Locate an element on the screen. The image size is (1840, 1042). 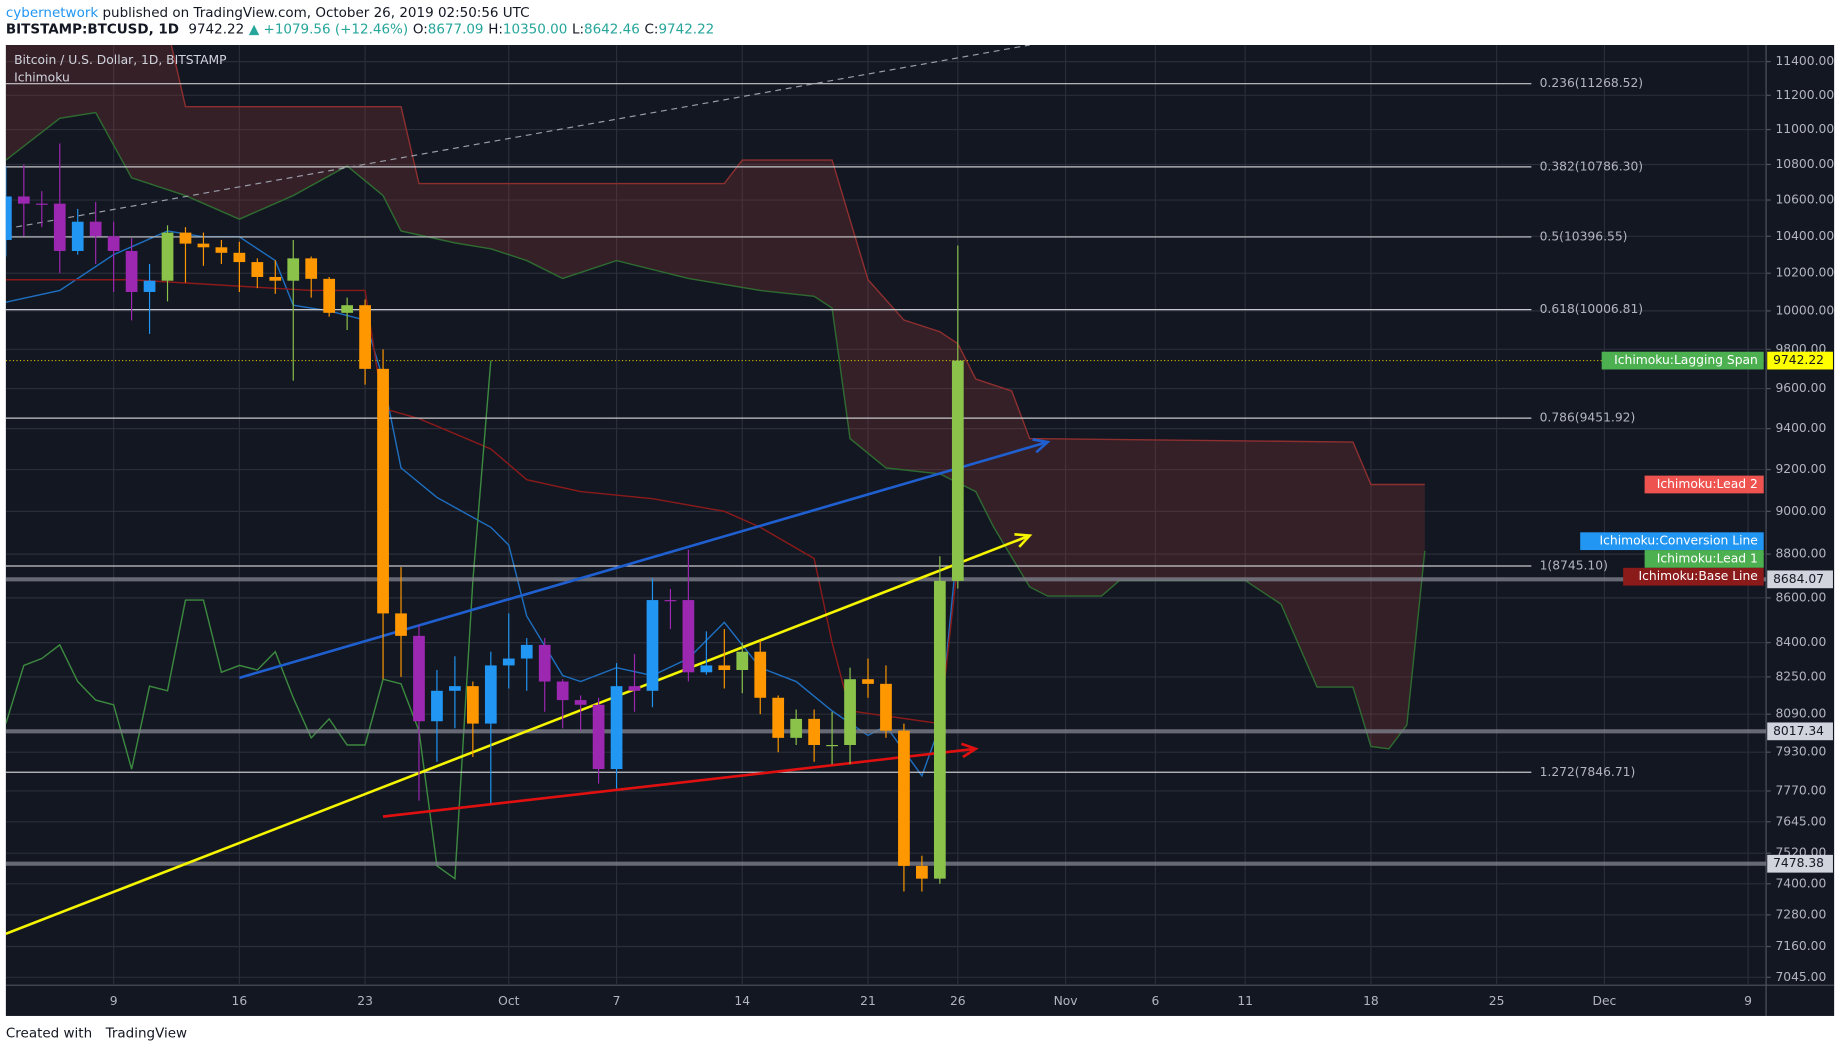
y-tick-label: 9000.00 is located at coordinates (1800, 511).